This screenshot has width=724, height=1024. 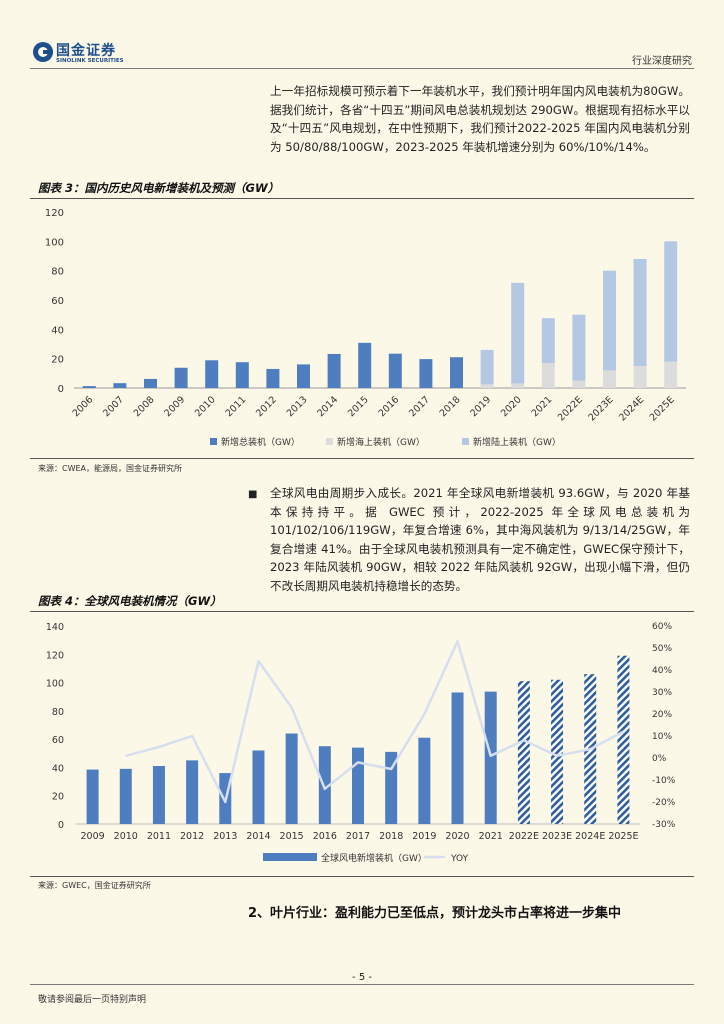 What do you see at coordinates (110, 468) in the screenshot?
I see `figure-3-source: 来源：CWEA，能源局，国金证券研究所` at bounding box center [110, 468].